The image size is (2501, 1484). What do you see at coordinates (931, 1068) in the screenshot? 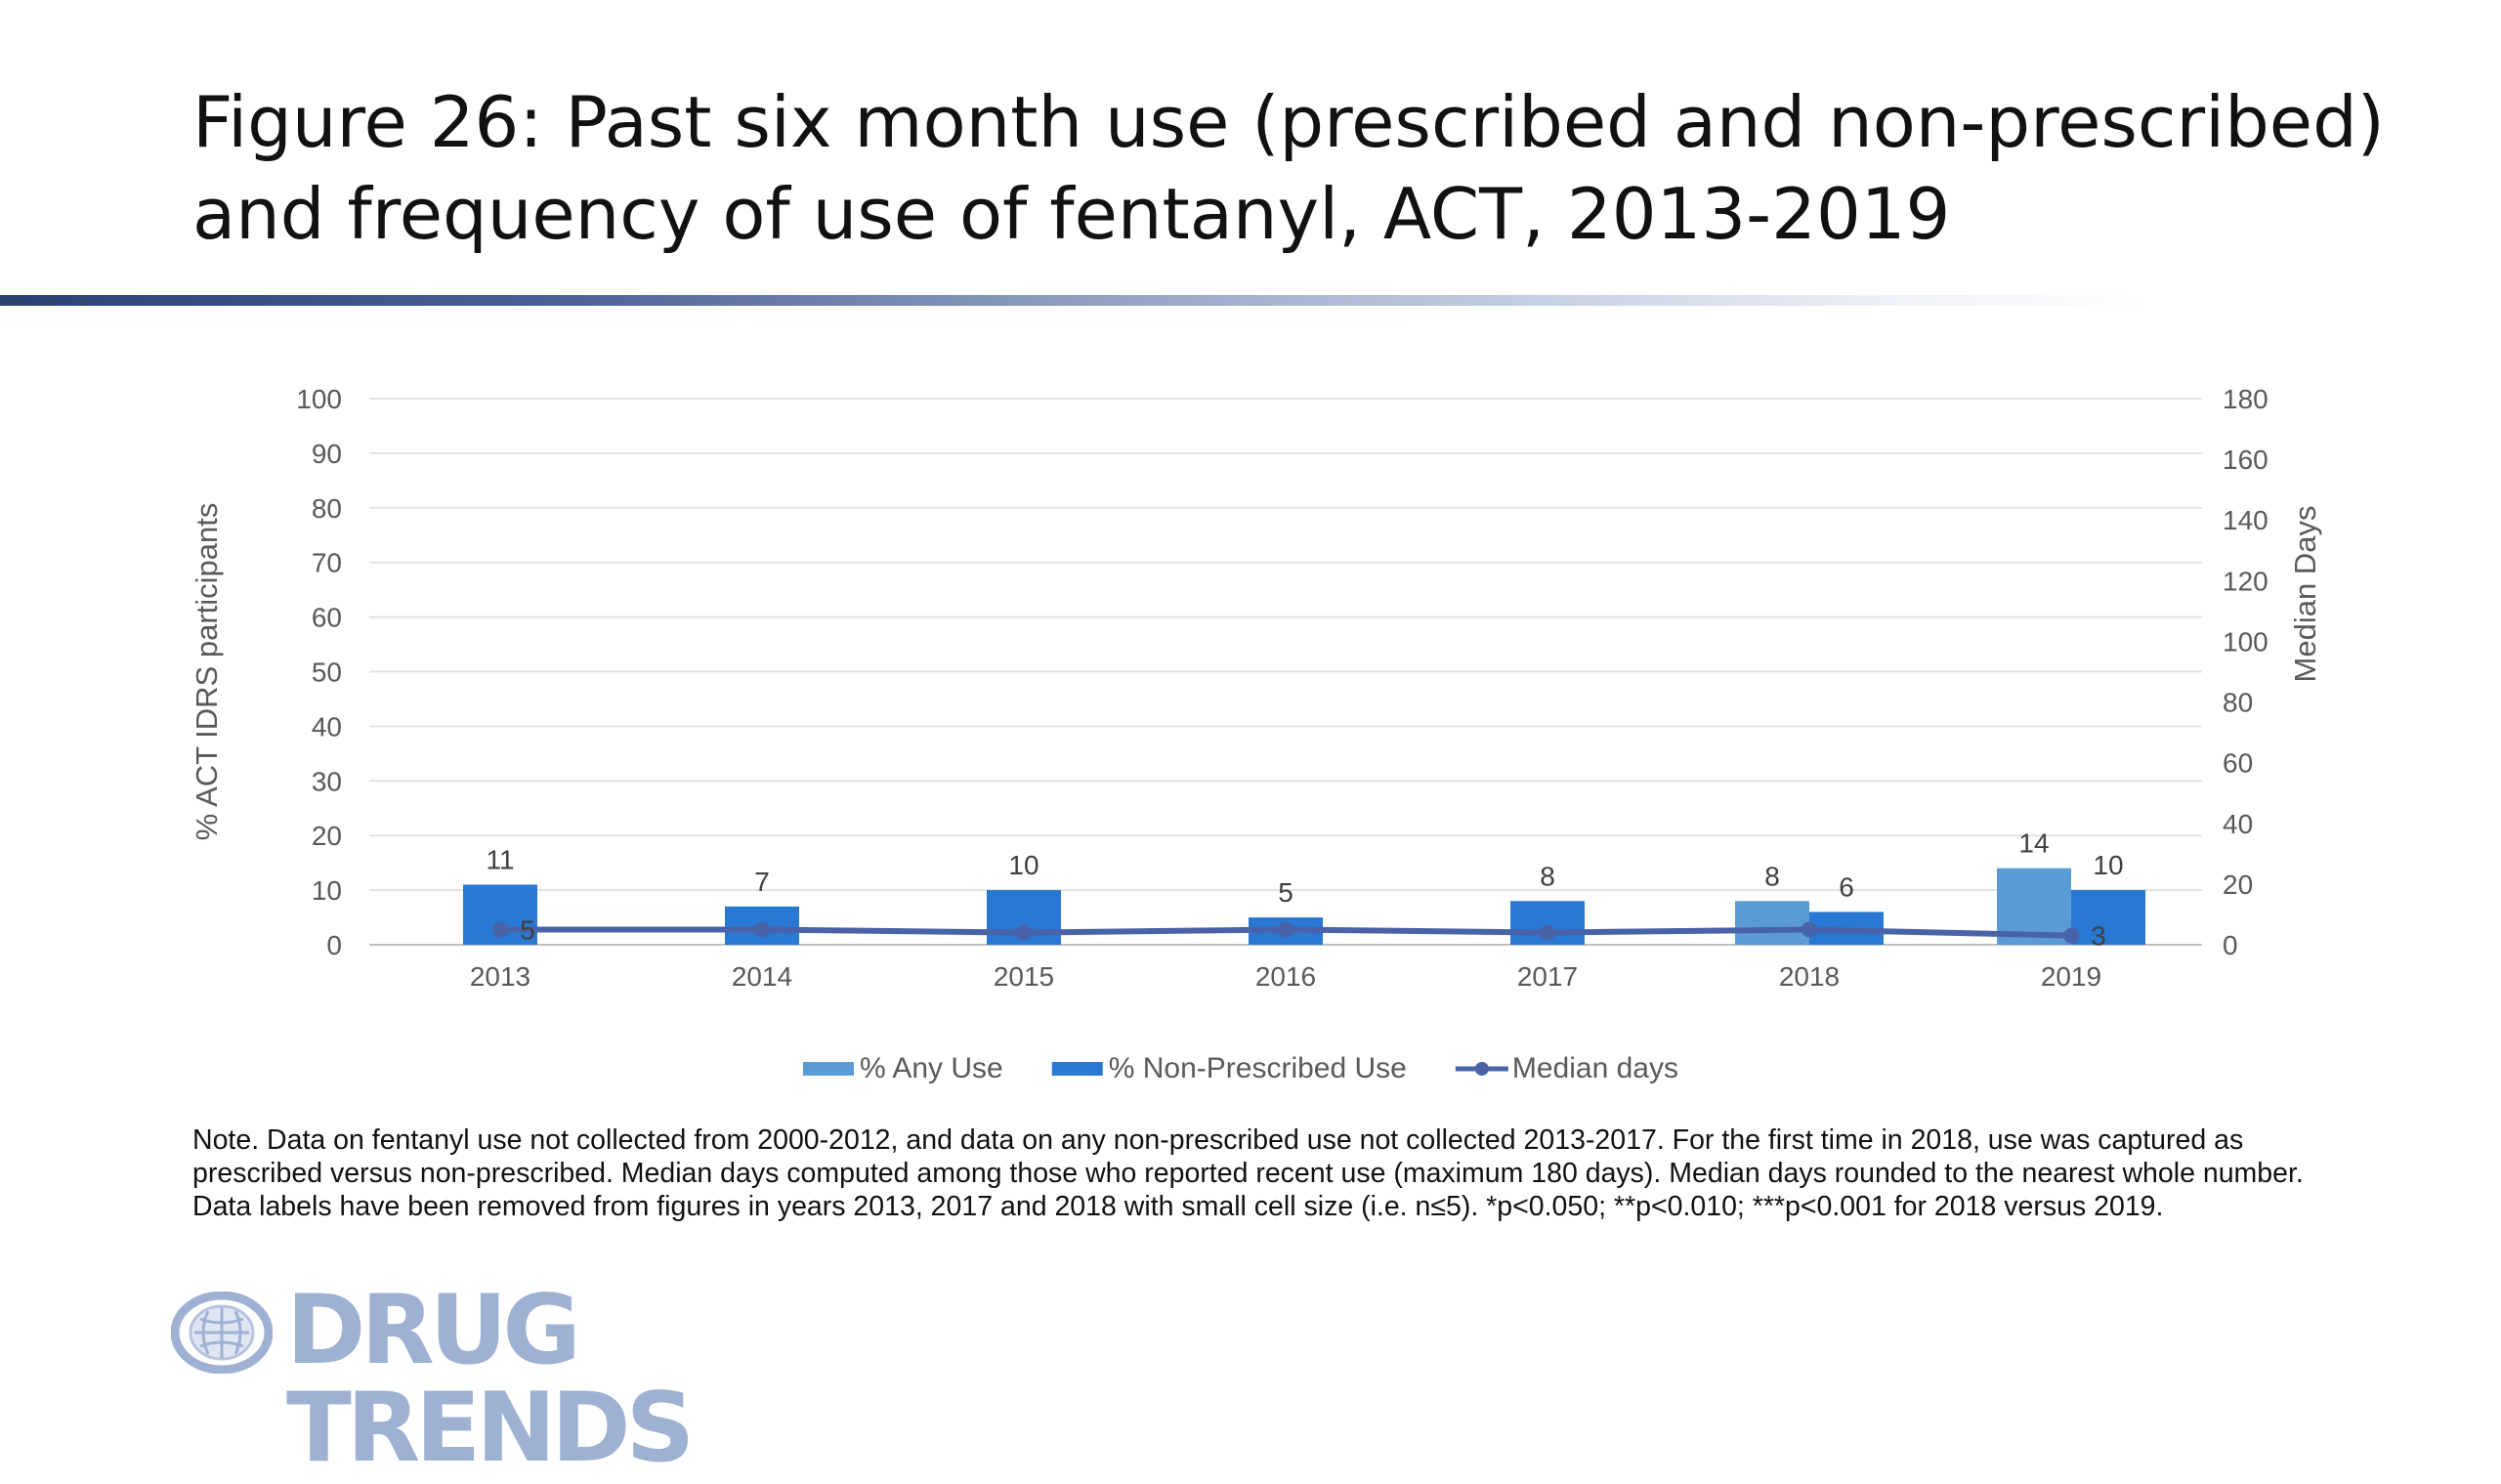
I see `legend-item: % Any Use` at bounding box center [931, 1068].